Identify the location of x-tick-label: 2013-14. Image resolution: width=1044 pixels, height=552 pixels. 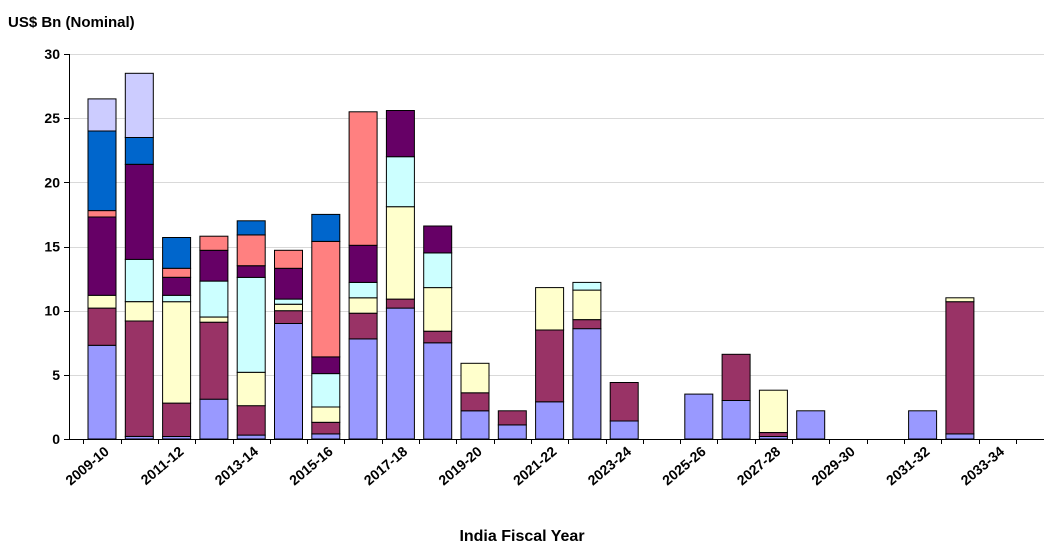
(236, 465).